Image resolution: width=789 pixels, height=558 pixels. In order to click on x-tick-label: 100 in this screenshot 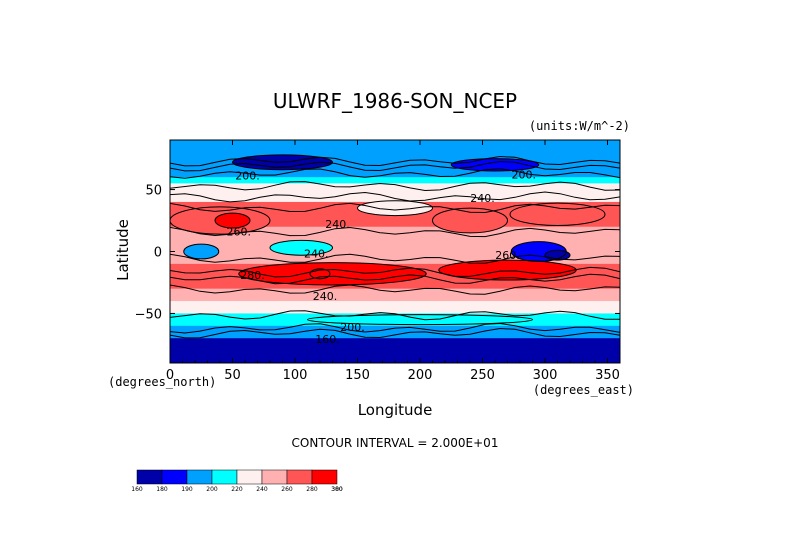, I will do `click(295, 375)`.